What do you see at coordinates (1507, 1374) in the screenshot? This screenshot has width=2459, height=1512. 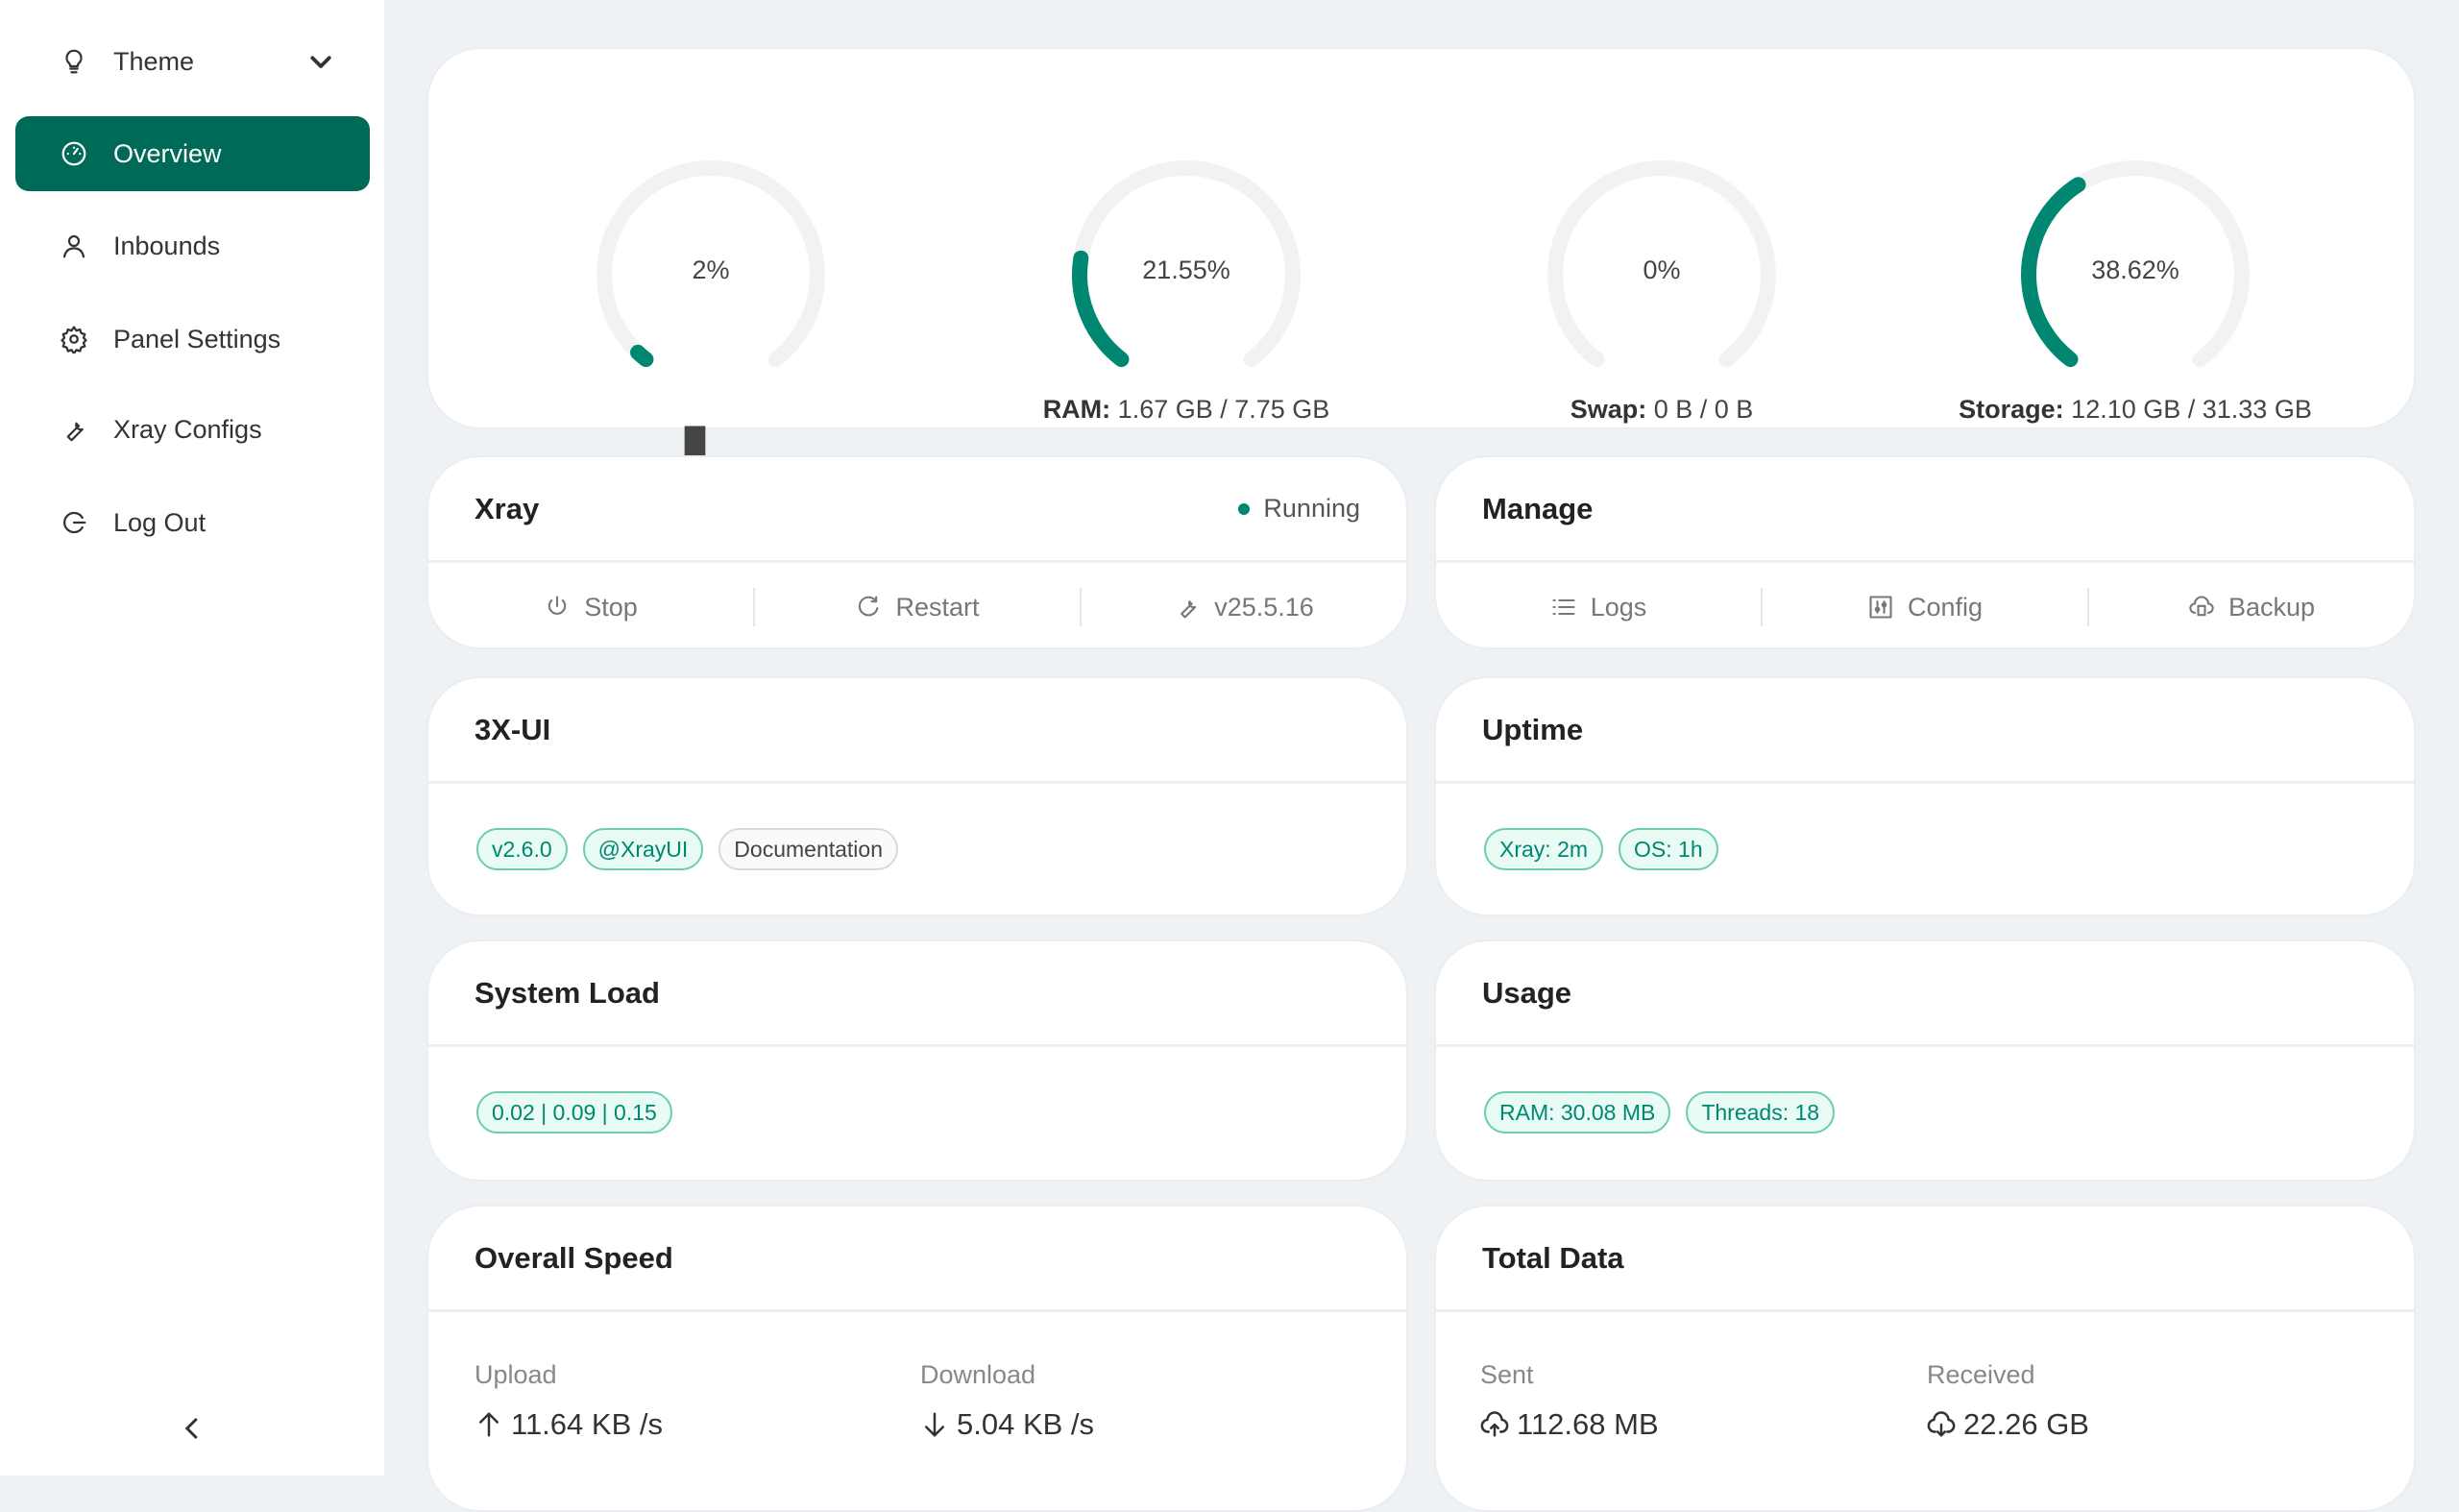 I see `sent-label: Sent` at bounding box center [1507, 1374].